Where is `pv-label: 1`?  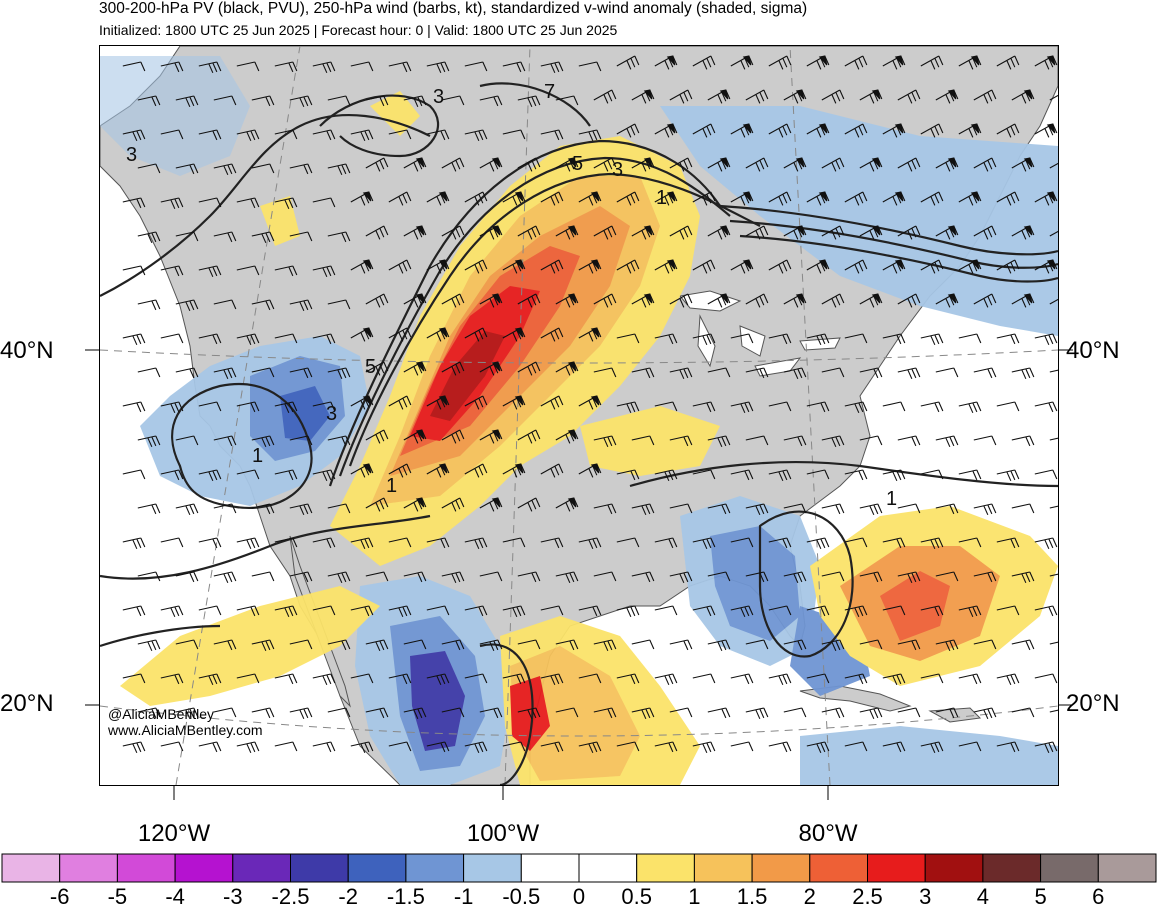 pv-label: 1 is located at coordinates (257, 456).